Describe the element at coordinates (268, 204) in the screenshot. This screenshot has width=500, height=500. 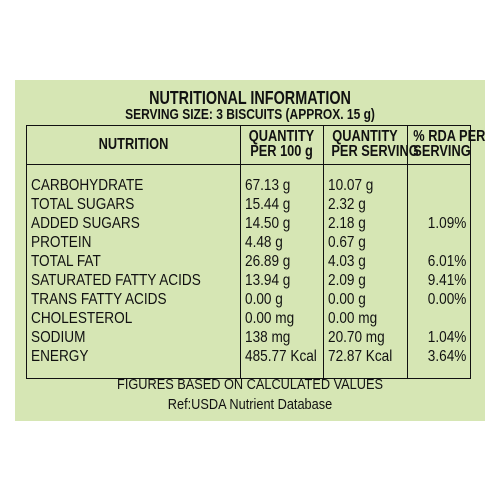
I see `row-per100: 15.44 g` at that location.